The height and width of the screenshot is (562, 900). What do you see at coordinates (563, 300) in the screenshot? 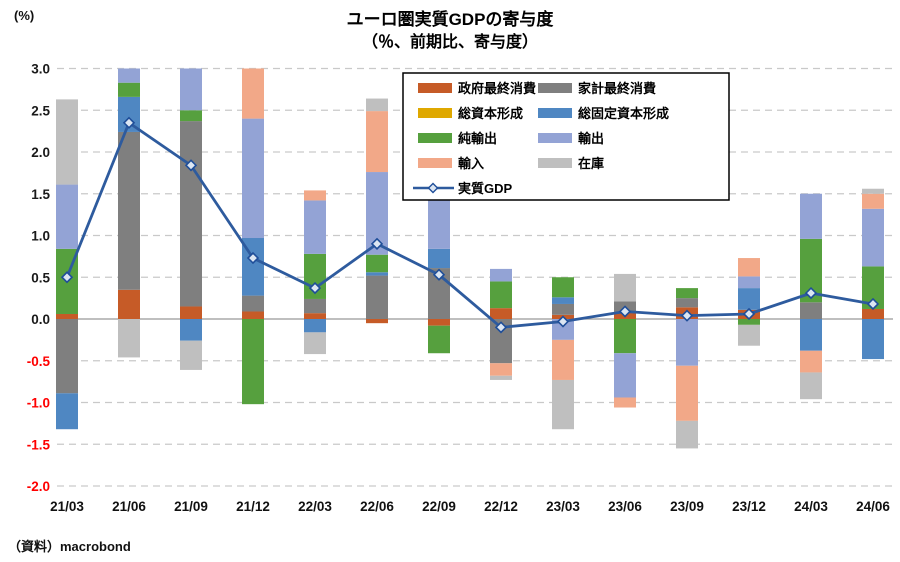
I see `bar-segment-23-03-gross-fixed-capital-formation` at bounding box center [563, 300].